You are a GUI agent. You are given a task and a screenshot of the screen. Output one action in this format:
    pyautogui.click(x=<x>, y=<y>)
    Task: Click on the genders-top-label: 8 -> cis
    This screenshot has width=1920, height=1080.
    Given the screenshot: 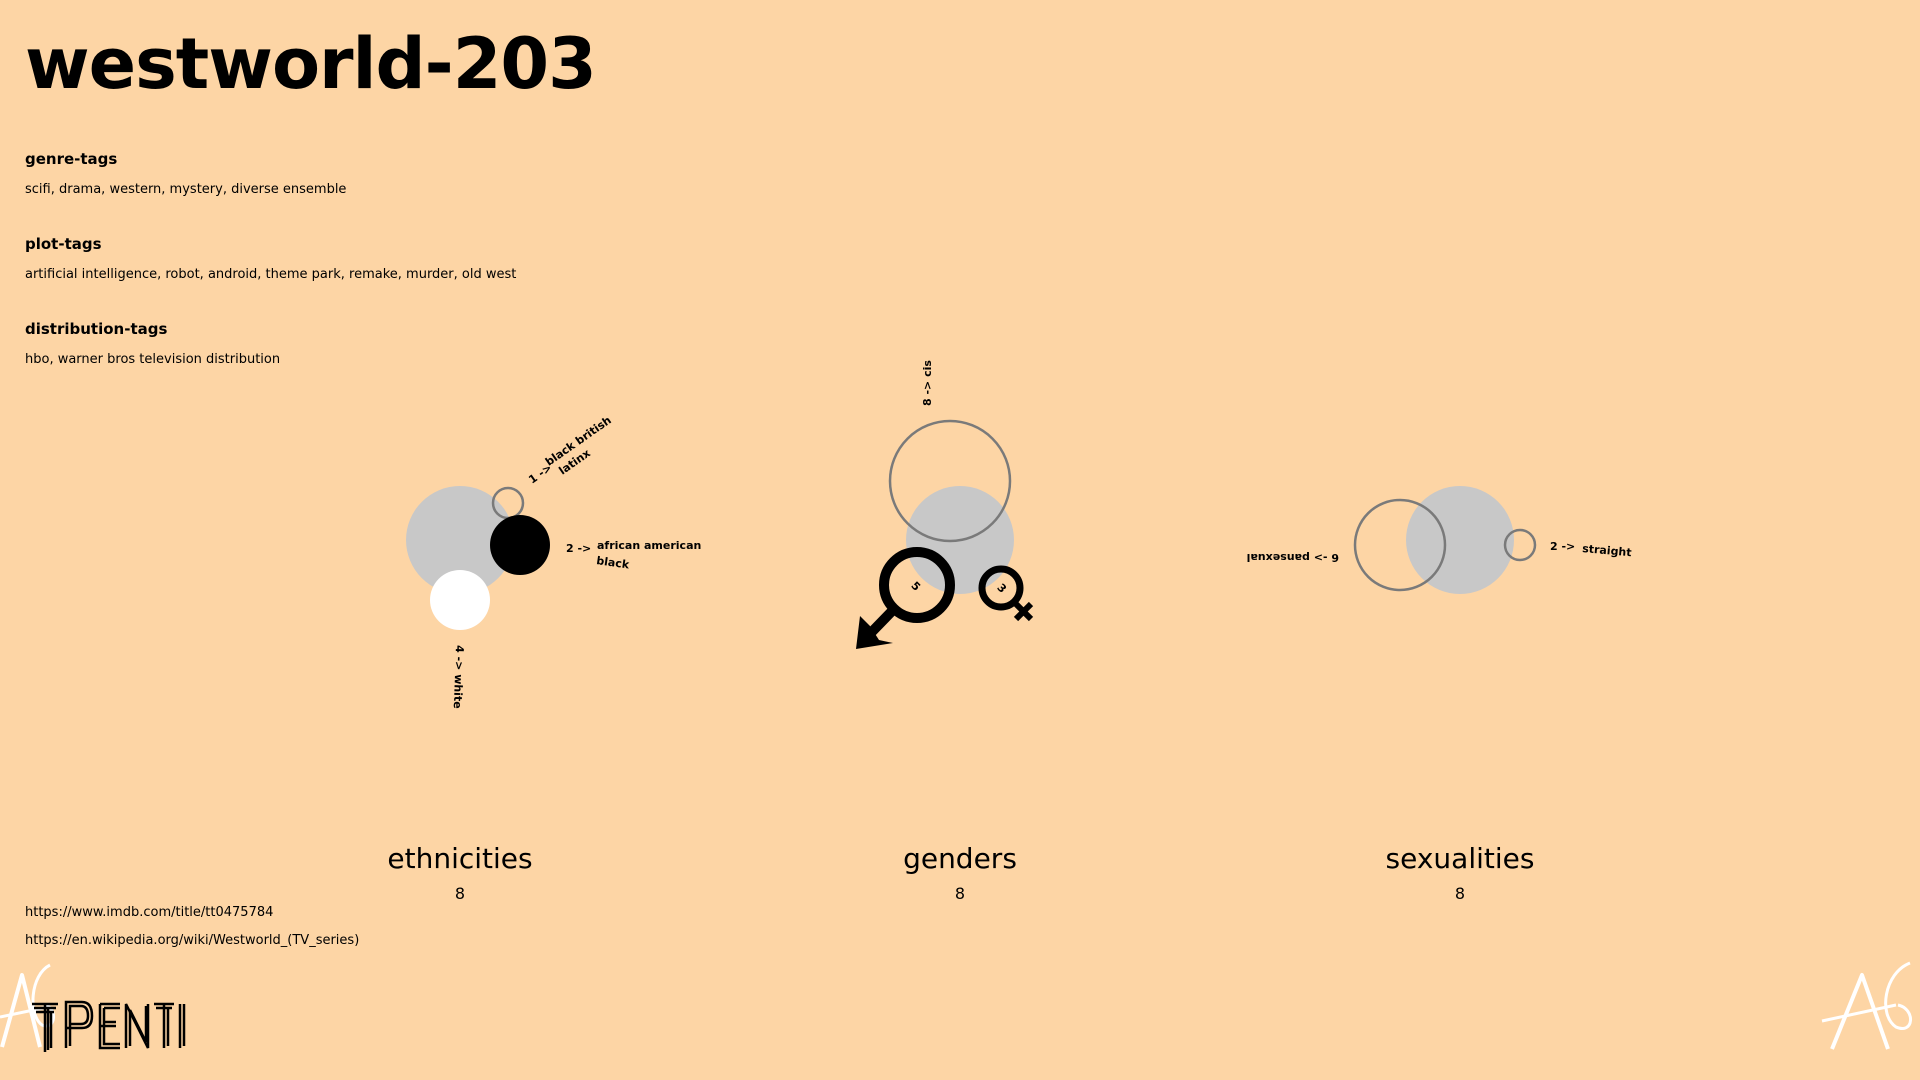 What is the action you would take?
    pyautogui.click(x=927, y=383)
    